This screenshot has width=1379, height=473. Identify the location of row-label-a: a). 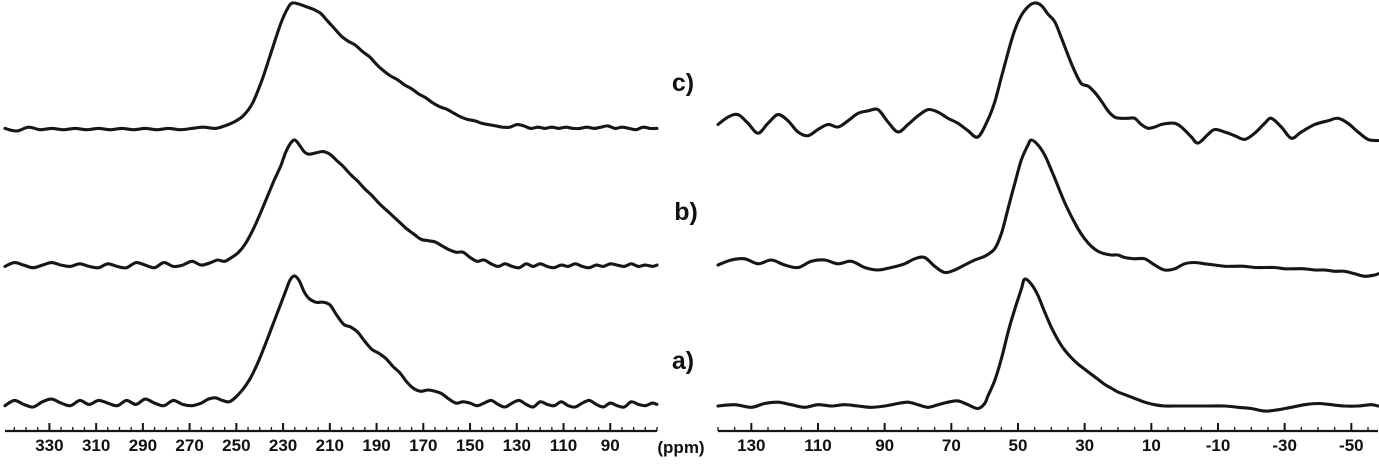
(683, 361).